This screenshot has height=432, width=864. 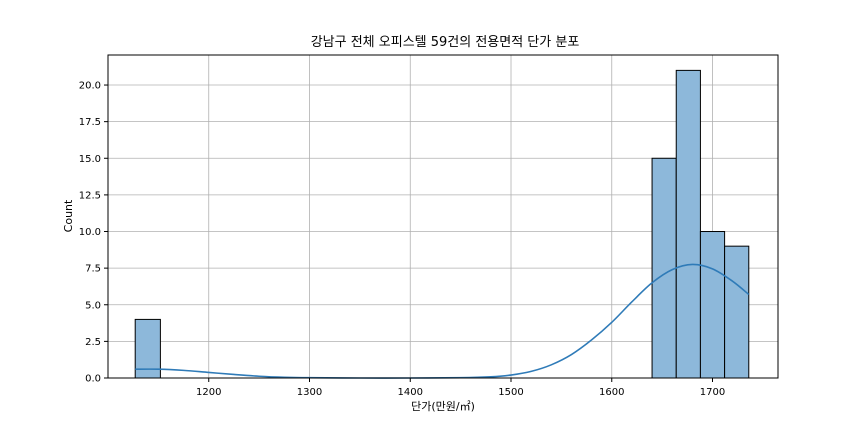 I want to click on y-tick-label: 15.0, so click(x=90, y=159).